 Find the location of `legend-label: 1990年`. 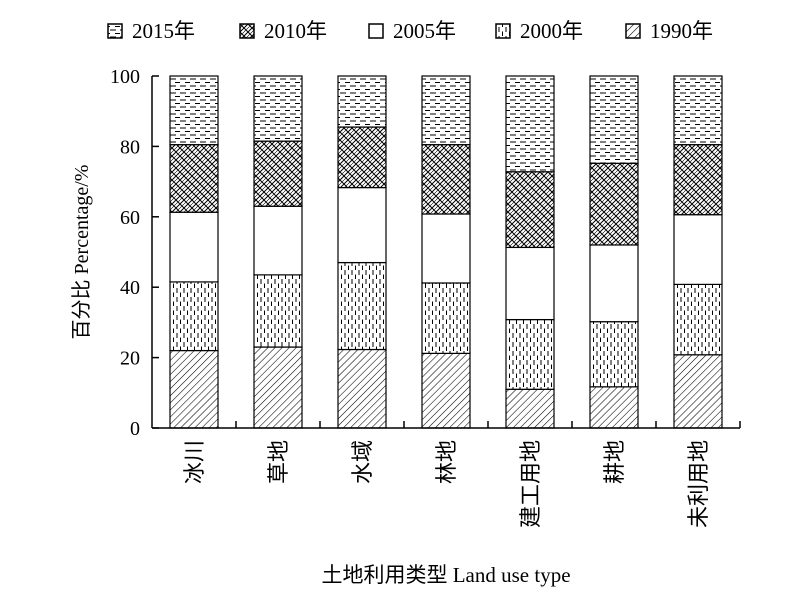

legend-label: 1990年 is located at coordinates (681, 31).